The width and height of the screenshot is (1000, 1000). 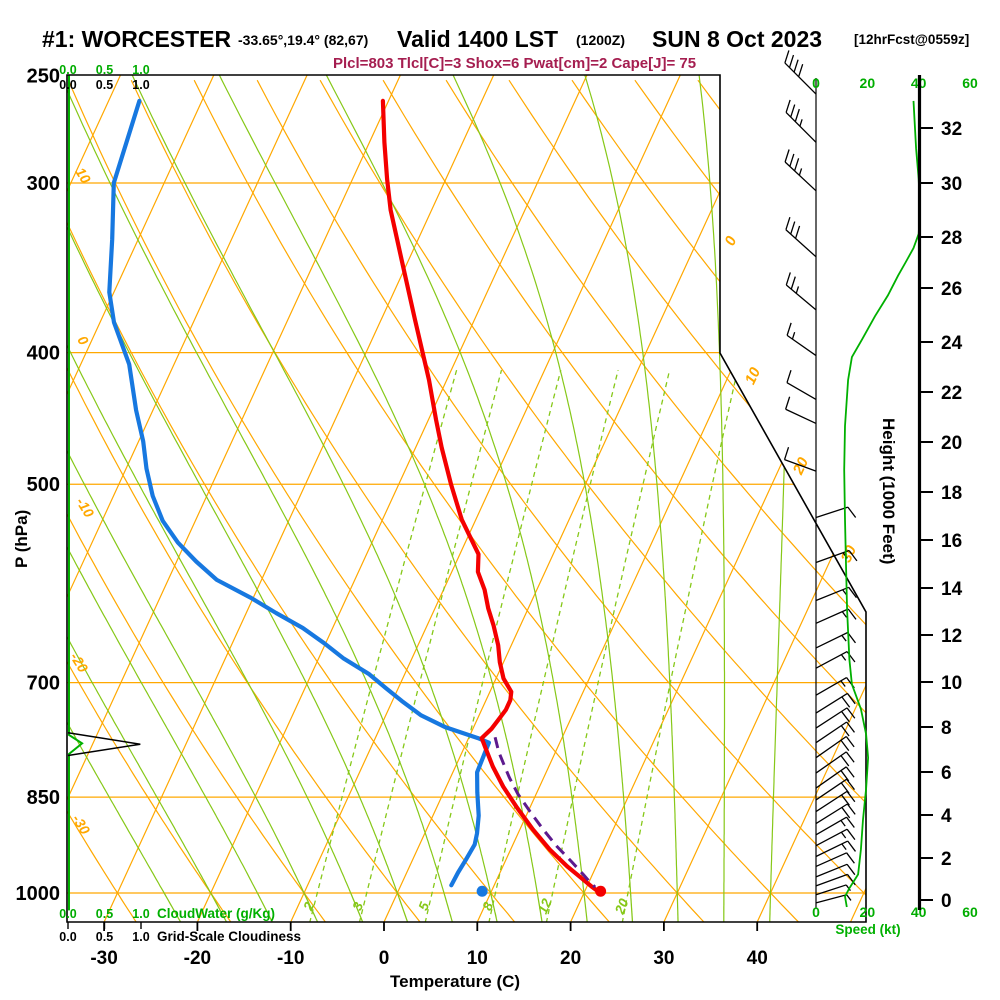 I want to click on cloudiness-scale-bottom: 0.5, so click(x=104, y=937).